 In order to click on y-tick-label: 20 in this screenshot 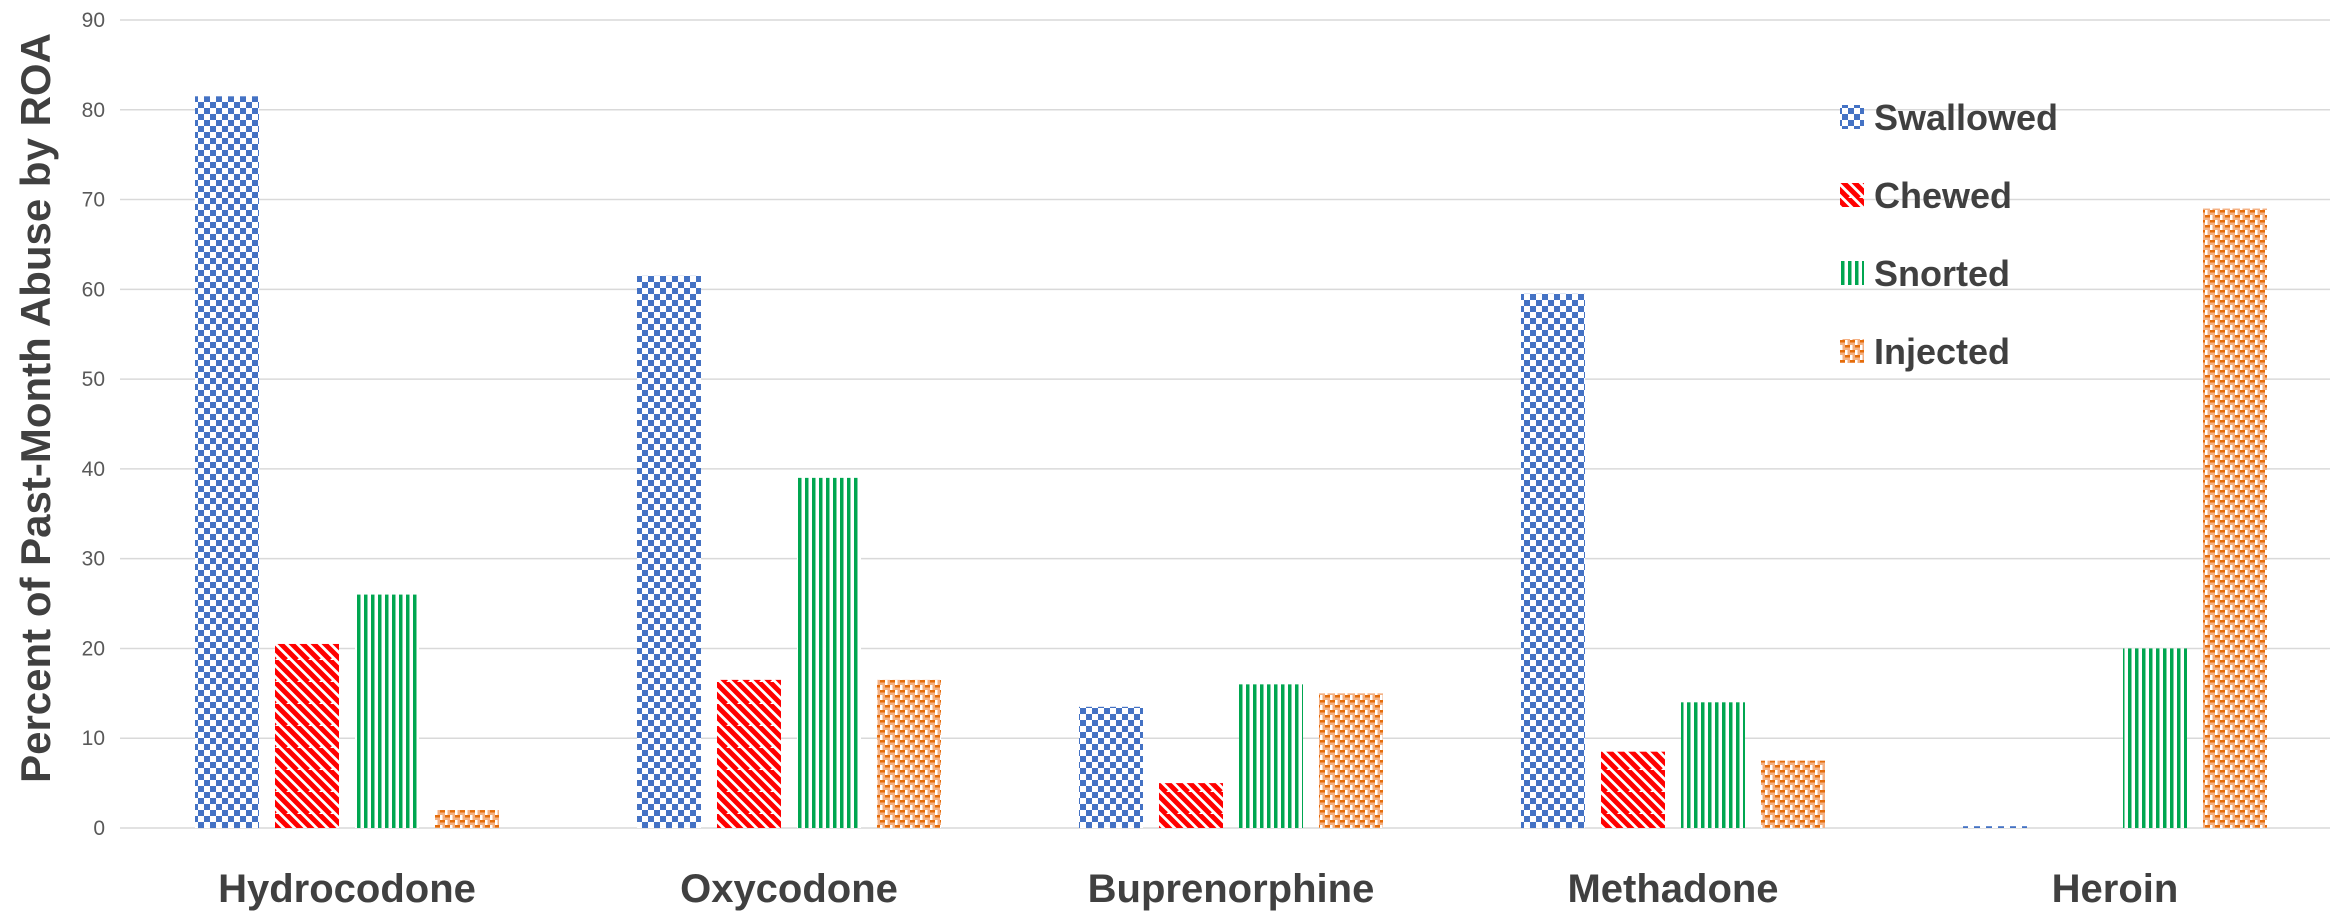, I will do `click(93, 648)`.